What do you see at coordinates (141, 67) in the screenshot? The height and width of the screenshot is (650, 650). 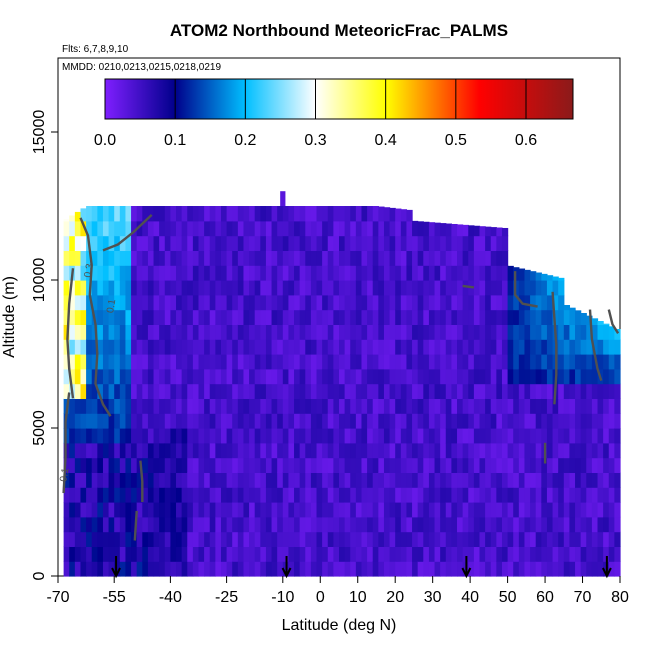 I see `dates-subtitle: MMDD: 0210,0213,0215,0218,0219` at bounding box center [141, 67].